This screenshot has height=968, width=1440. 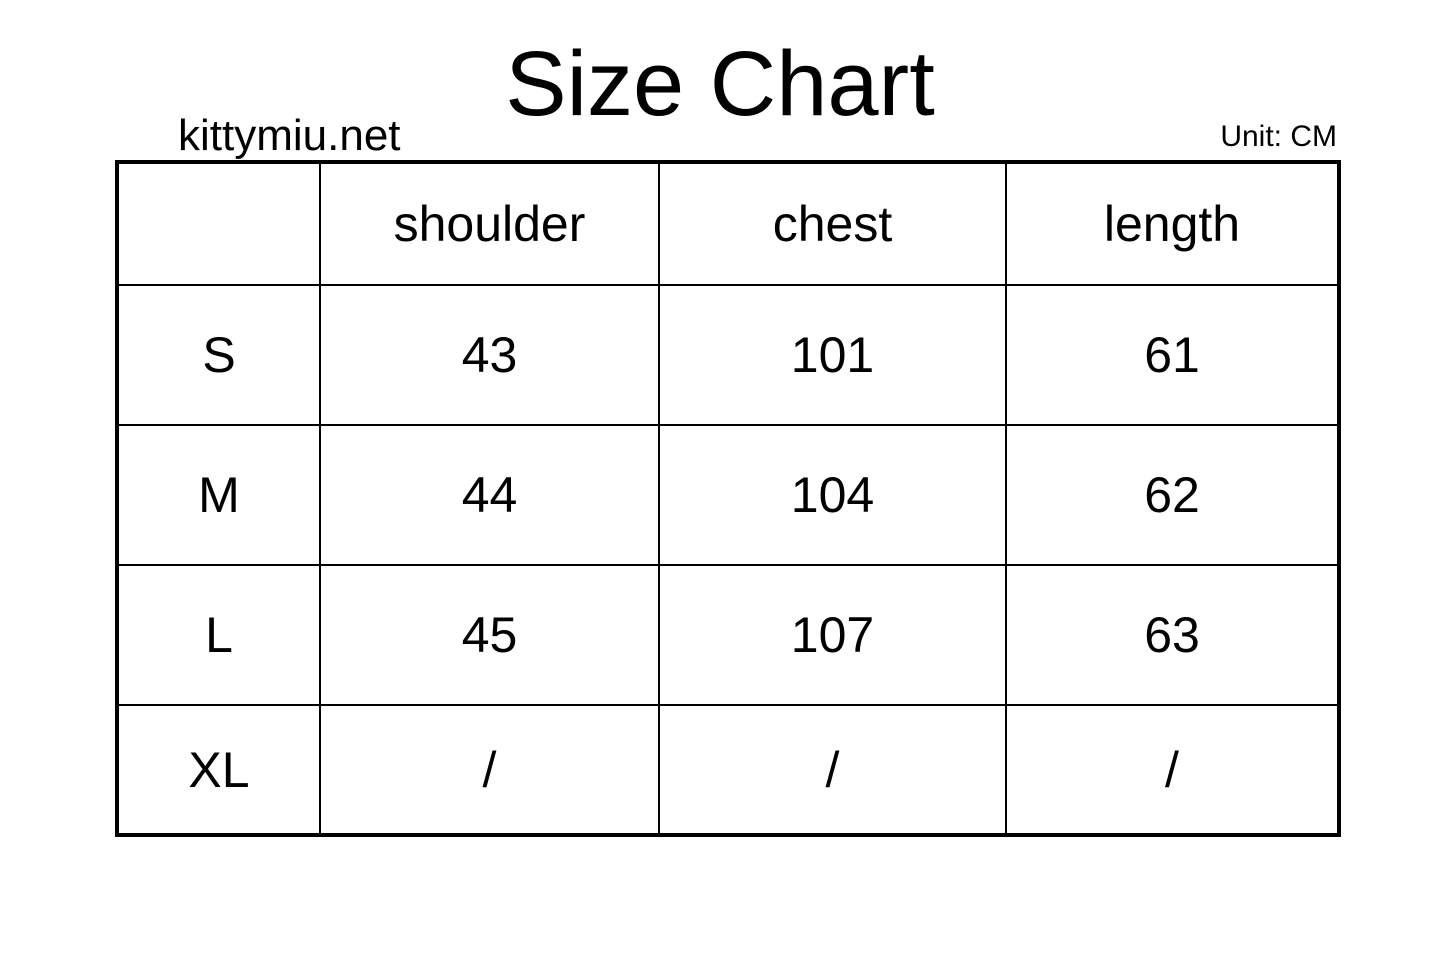 What do you see at coordinates (218, 770) in the screenshot?
I see `size-label-cell: XL` at bounding box center [218, 770].